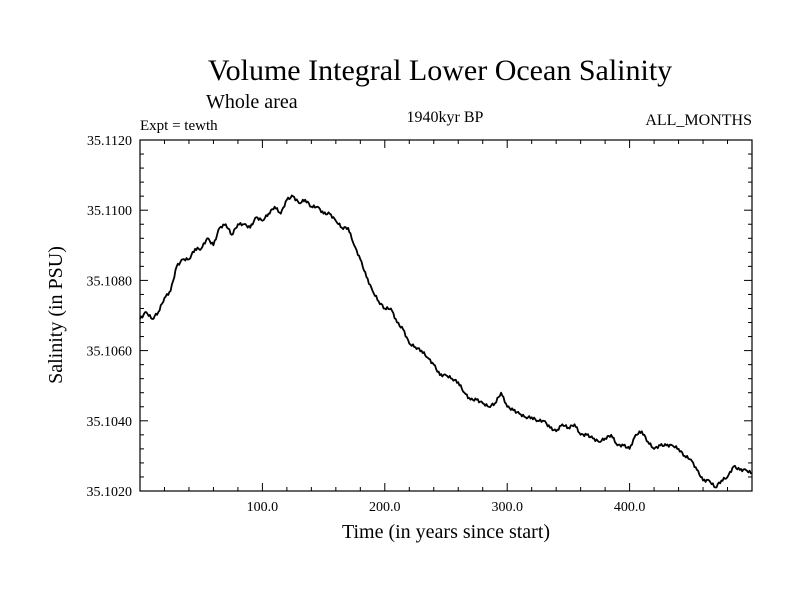 The height and width of the screenshot is (600, 800). What do you see at coordinates (56, 315) in the screenshot?
I see `y-axis-label: Salinity (in PSU)` at bounding box center [56, 315].